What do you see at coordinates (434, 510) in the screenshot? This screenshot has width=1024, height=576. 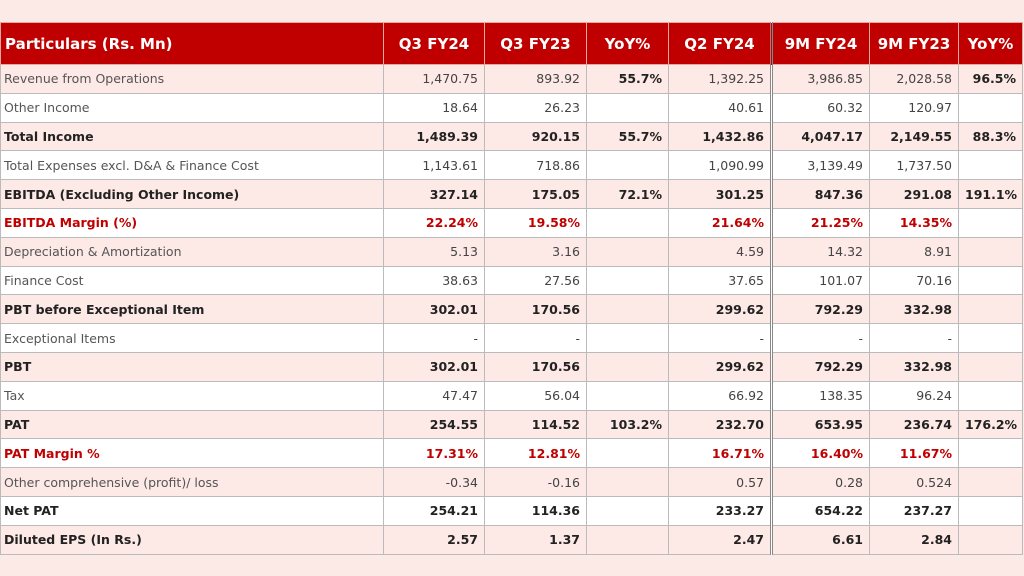 I see `cell: 254.21` at bounding box center [434, 510].